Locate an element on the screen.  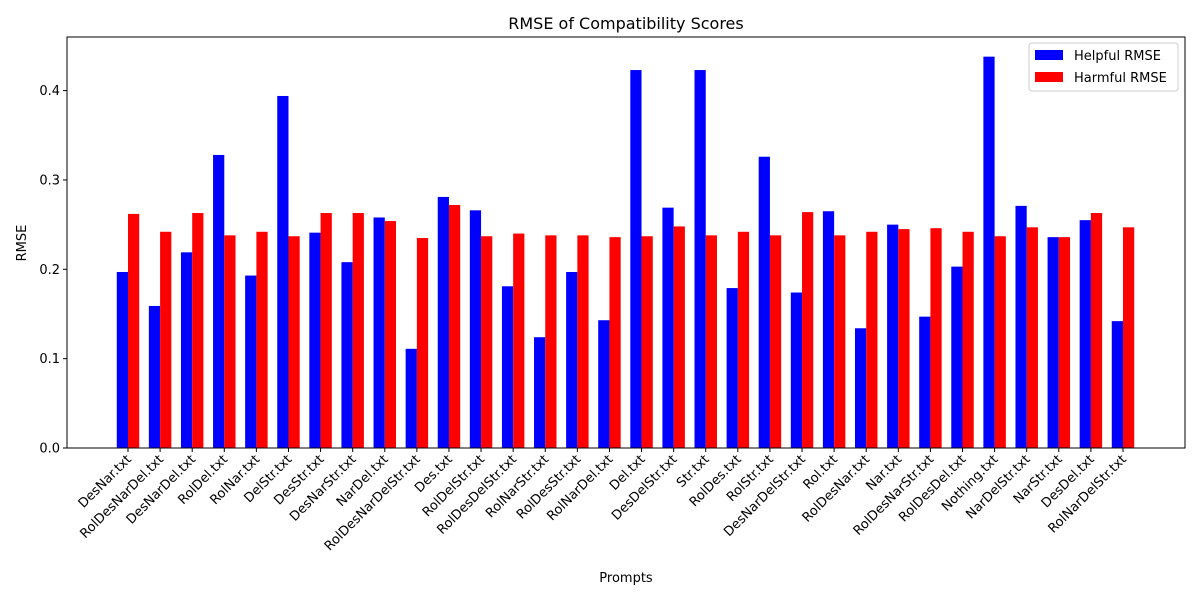
y-tick-label-2: 0.2 is located at coordinates (49, 270).